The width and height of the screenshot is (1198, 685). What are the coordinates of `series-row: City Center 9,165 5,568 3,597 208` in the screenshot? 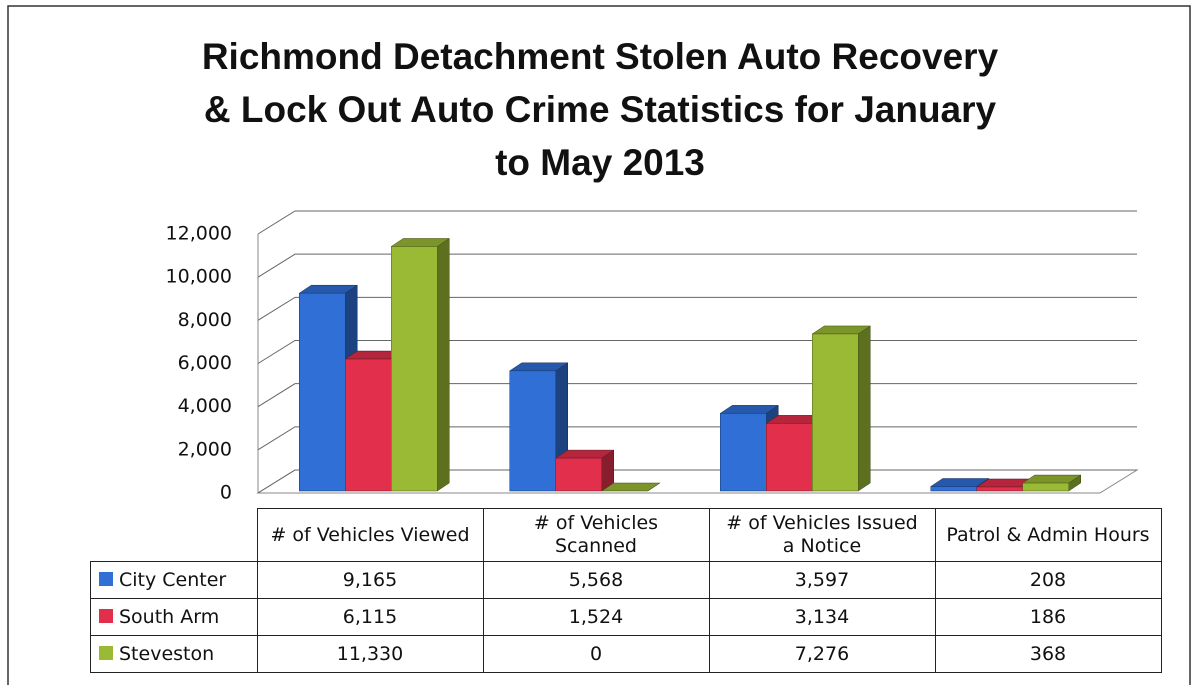 It's located at (626, 580).